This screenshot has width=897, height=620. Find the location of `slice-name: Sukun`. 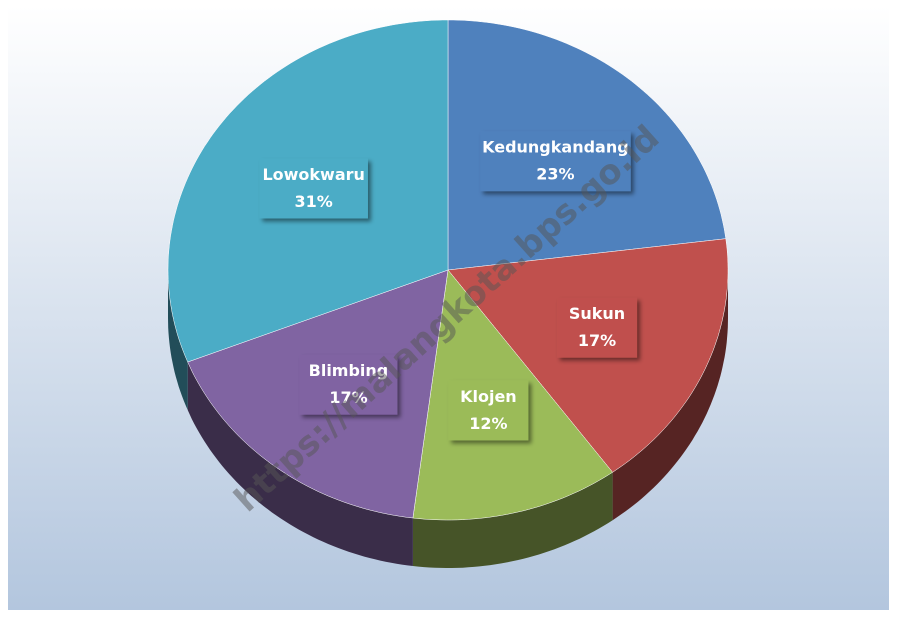

slice-name: Sukun is located at coordinates (597, 313).